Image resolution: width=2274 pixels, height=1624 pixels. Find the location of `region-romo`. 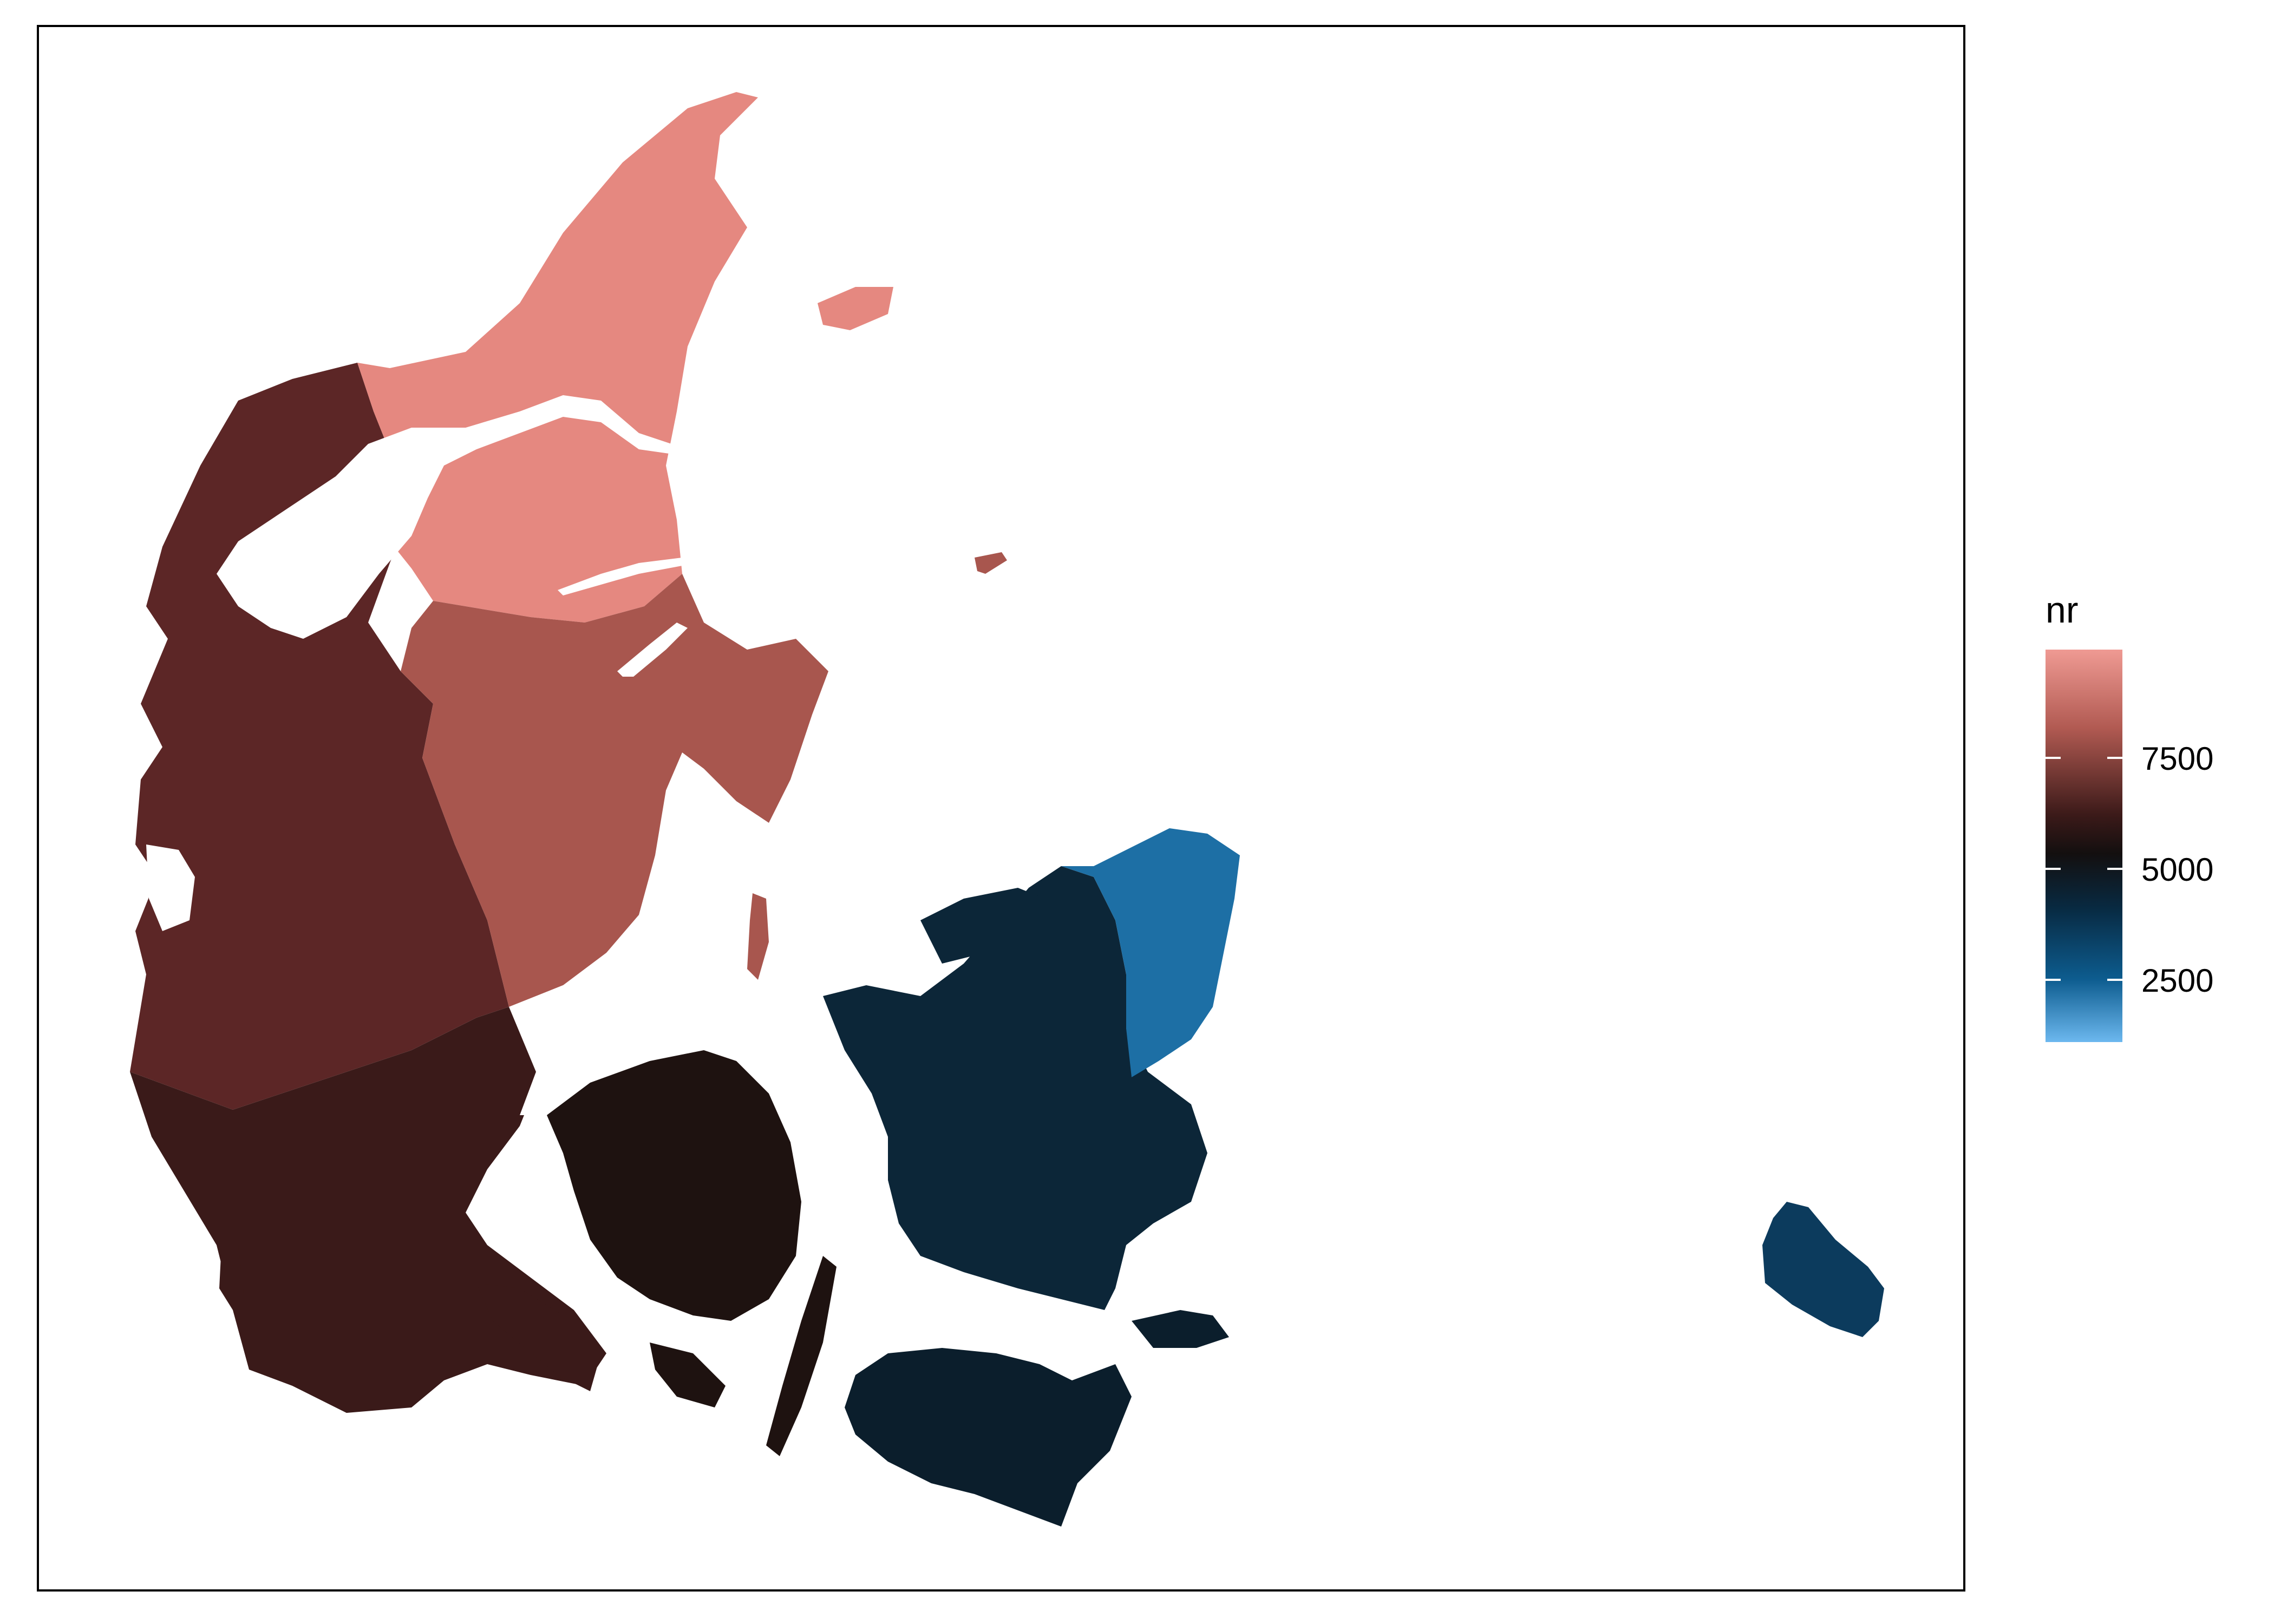

region-romo is located at coordinates (232, 1272).